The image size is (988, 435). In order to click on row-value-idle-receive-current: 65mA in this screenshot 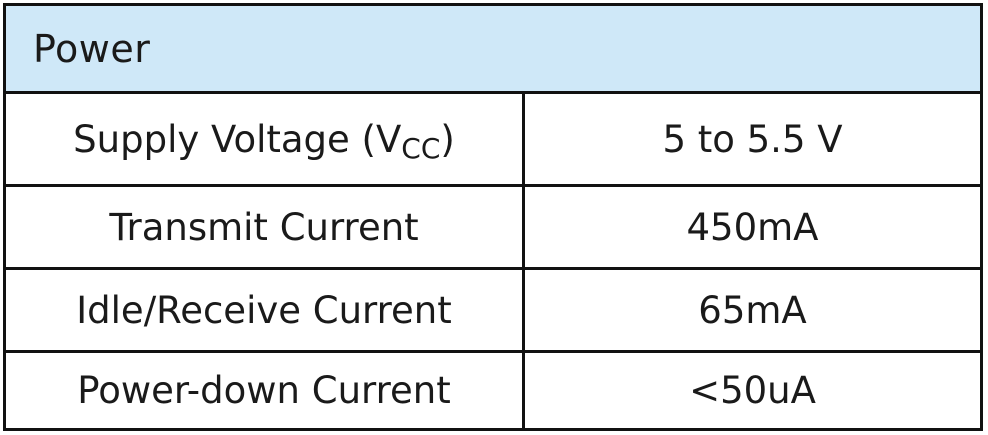, I will do `click(752, 310)`.